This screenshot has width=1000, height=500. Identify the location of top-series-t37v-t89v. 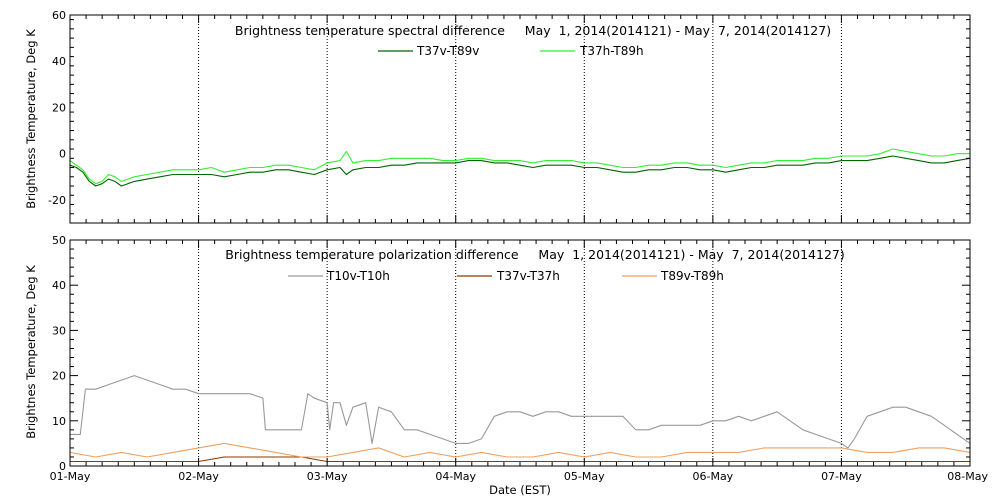
(520, 171).